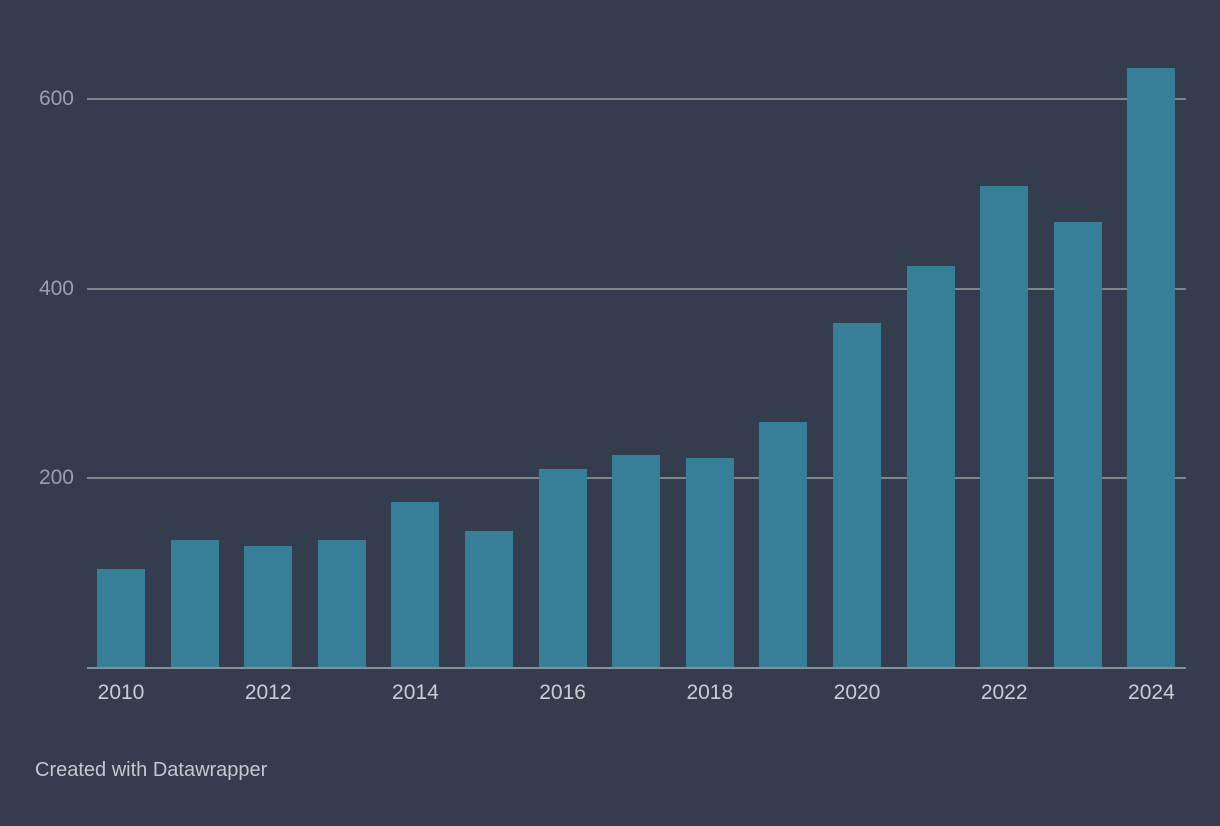 Image resolution: width=1220 pixels, height=826 pixels. What do you see at coordinates (121, 618) in the screenshot?
I see `bar-2010` at bounding box center [121, 618].